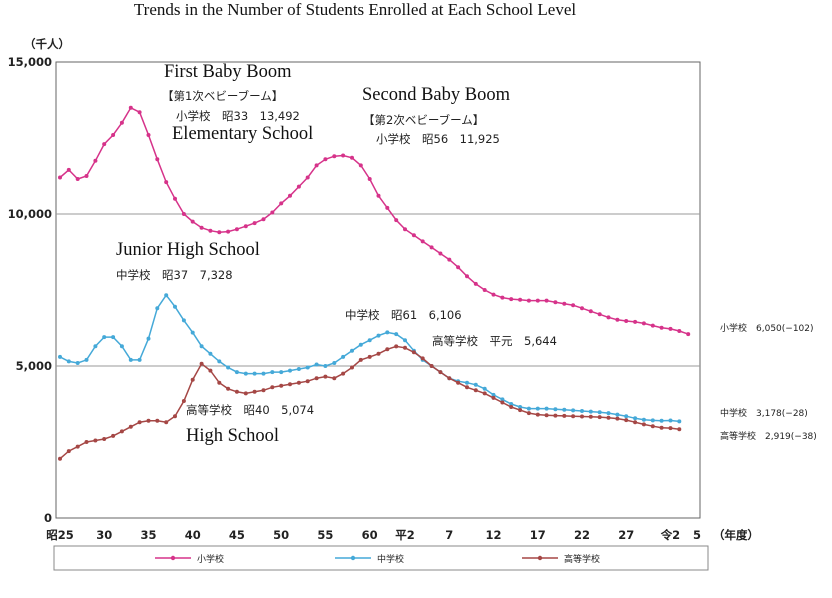 This screenshot has height=598, width=832. Describe the element at coordinates (764, 413) in the screenshot. I see `end-label-1: 中学校 3,178(−28)` at that location.